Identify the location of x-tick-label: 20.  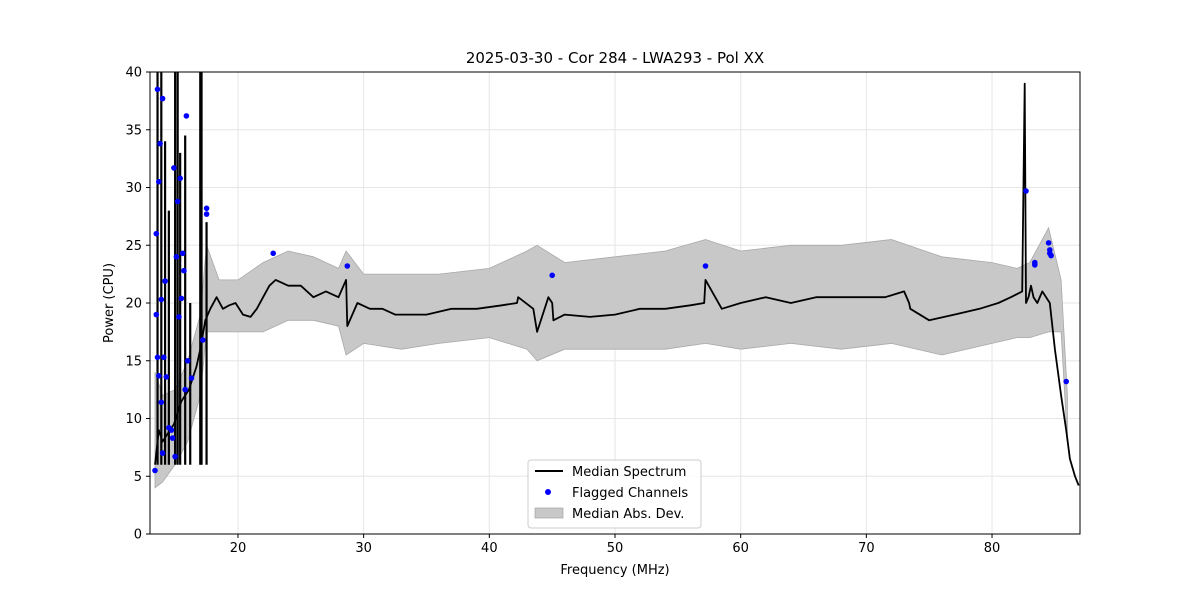
(238, 548).